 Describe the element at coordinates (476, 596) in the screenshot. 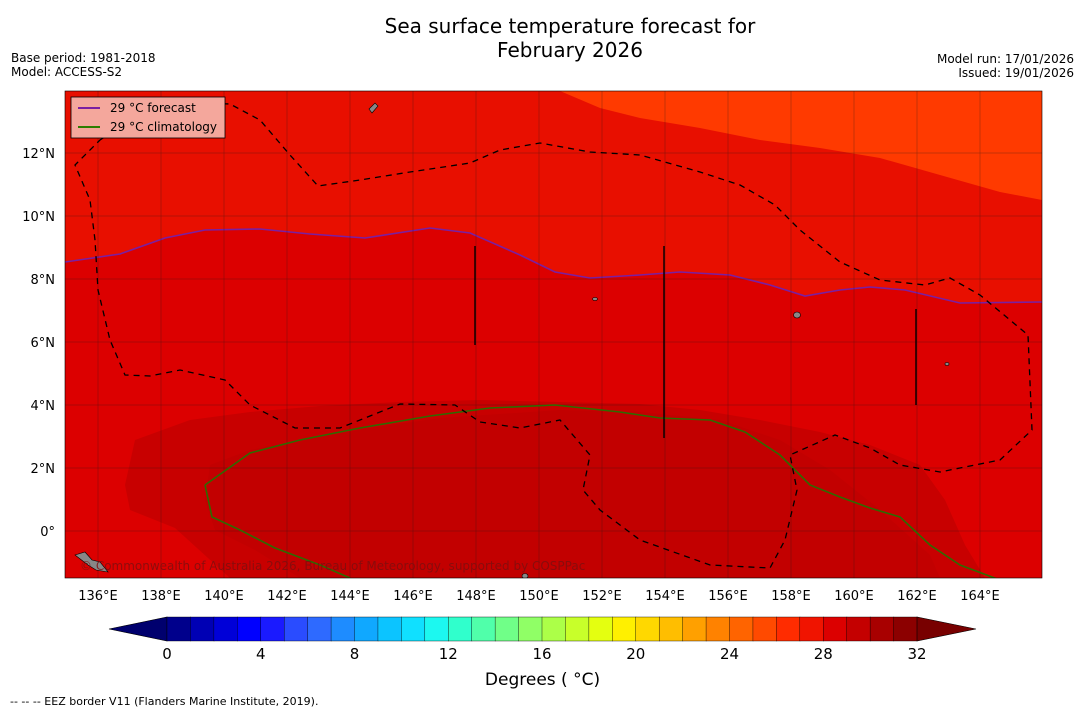

I see `lon-label: 148°E` at that location.